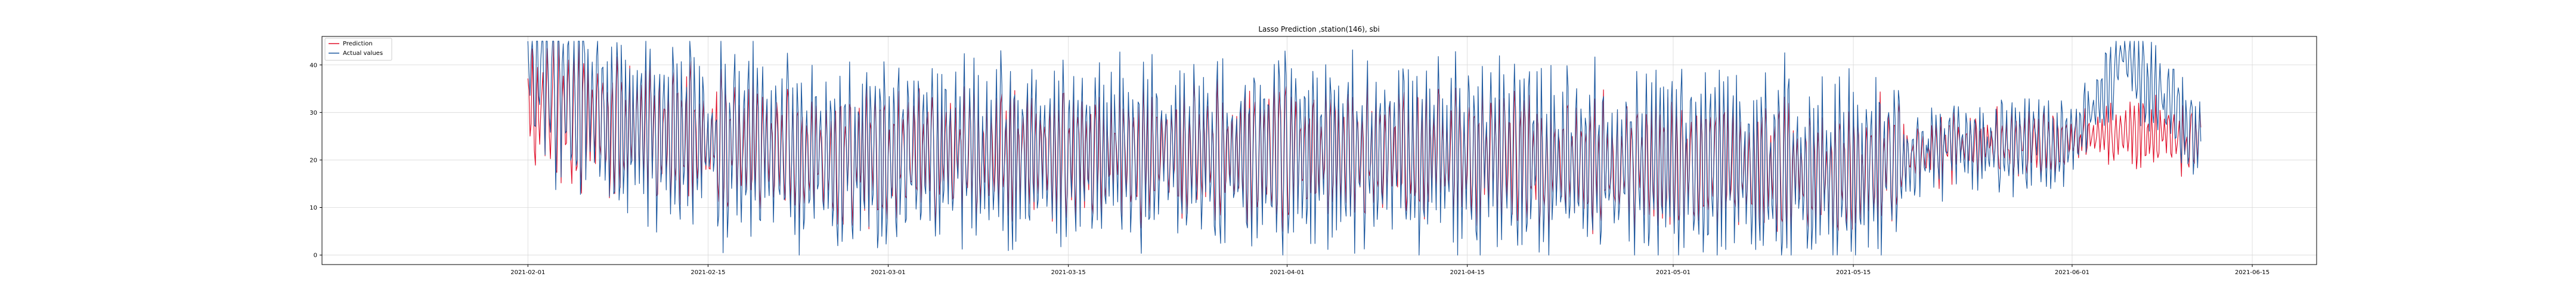 The image size is (2576, 301). I want to click on legend-label-prediction: Prediction, so click(358, 44).